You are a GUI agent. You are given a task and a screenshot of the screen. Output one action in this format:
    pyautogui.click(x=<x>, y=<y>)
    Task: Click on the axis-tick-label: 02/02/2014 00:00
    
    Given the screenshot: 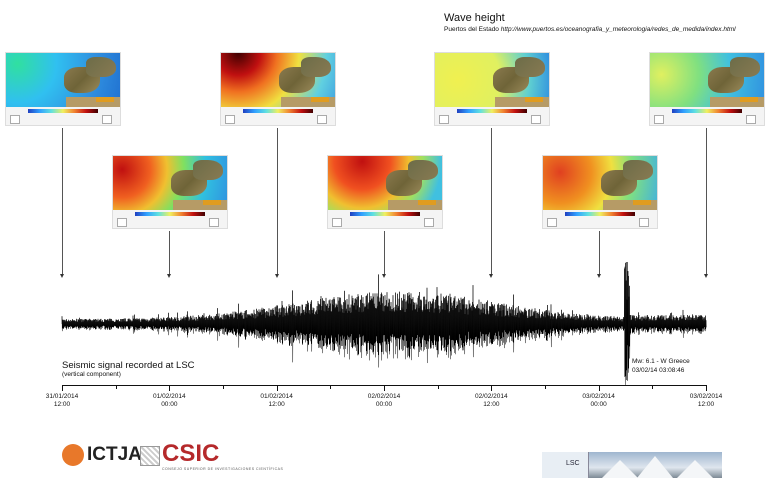 What is the action you would take?
    pyautogui.click(x=384, y=401)
    